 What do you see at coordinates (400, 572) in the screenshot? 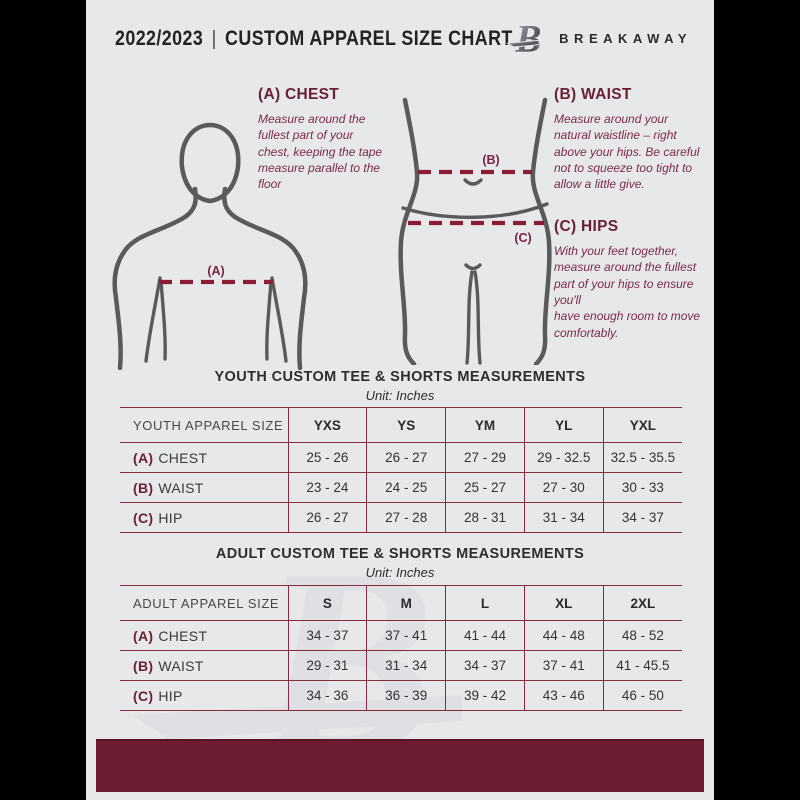
I see `adult-table-unit: Unit: Inches` at bounding box center [400, 572].